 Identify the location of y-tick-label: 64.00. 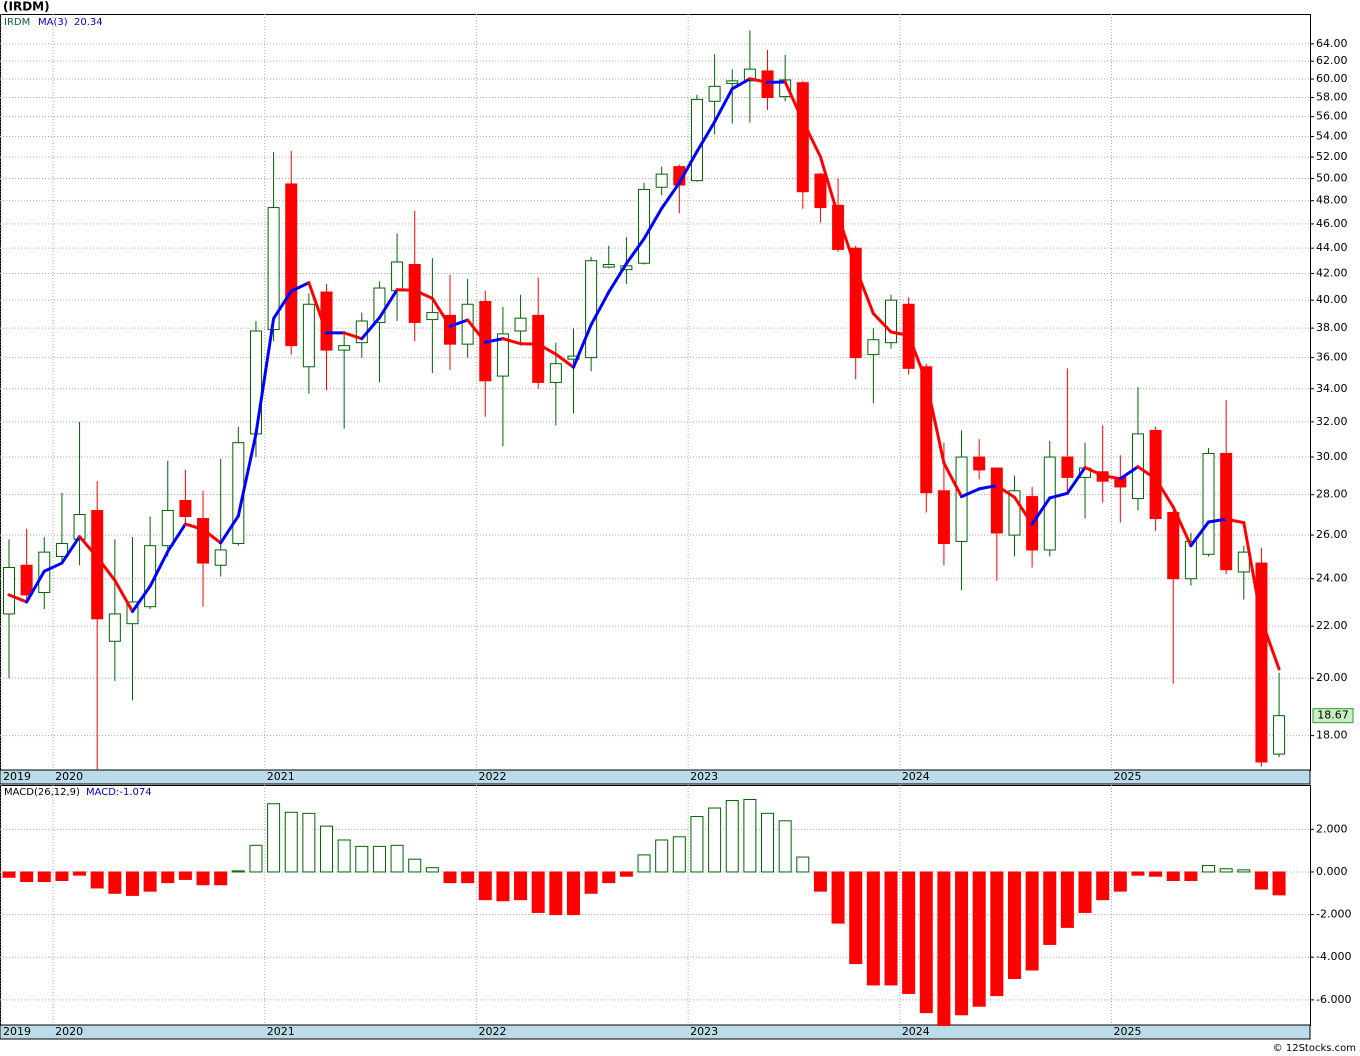
(1332, 43).